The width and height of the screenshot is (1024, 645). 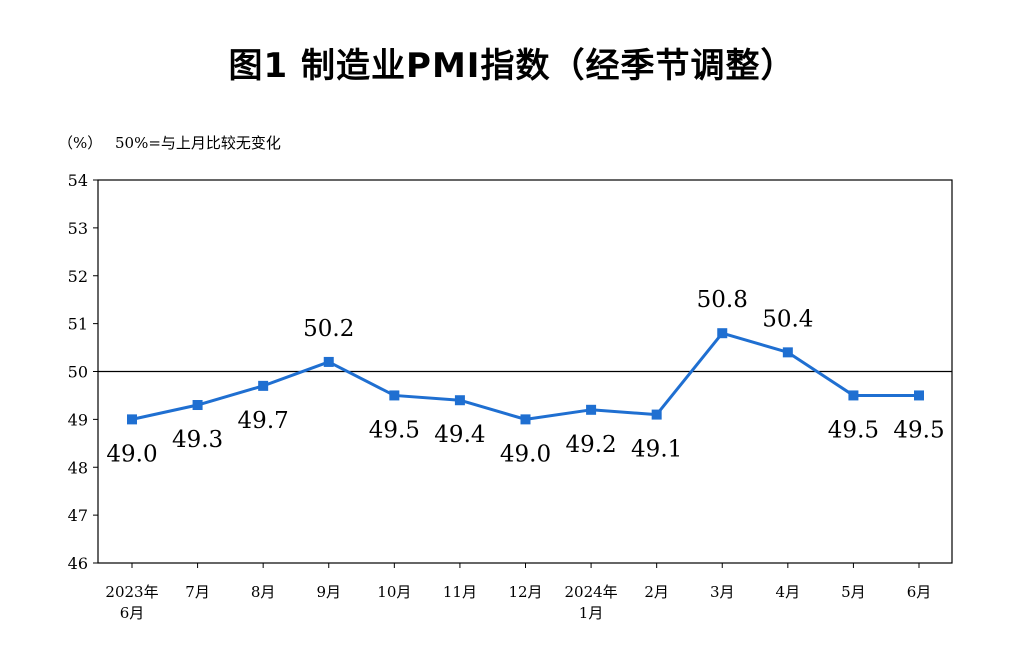 I want to click on x-tick-label: 5月, so click(x=853, y=592).